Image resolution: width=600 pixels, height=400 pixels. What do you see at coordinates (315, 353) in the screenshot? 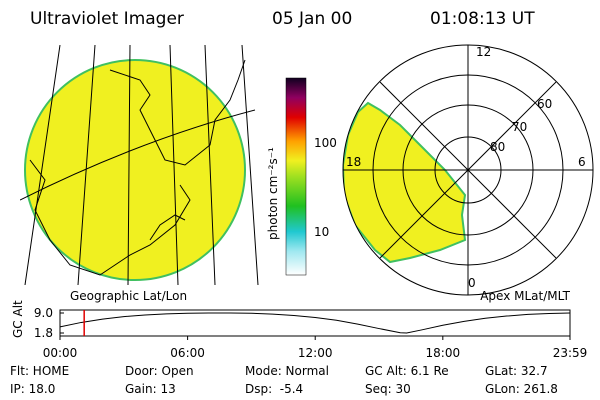
I see `x-tick-label: 12:00` at bounding box center [315, 353].